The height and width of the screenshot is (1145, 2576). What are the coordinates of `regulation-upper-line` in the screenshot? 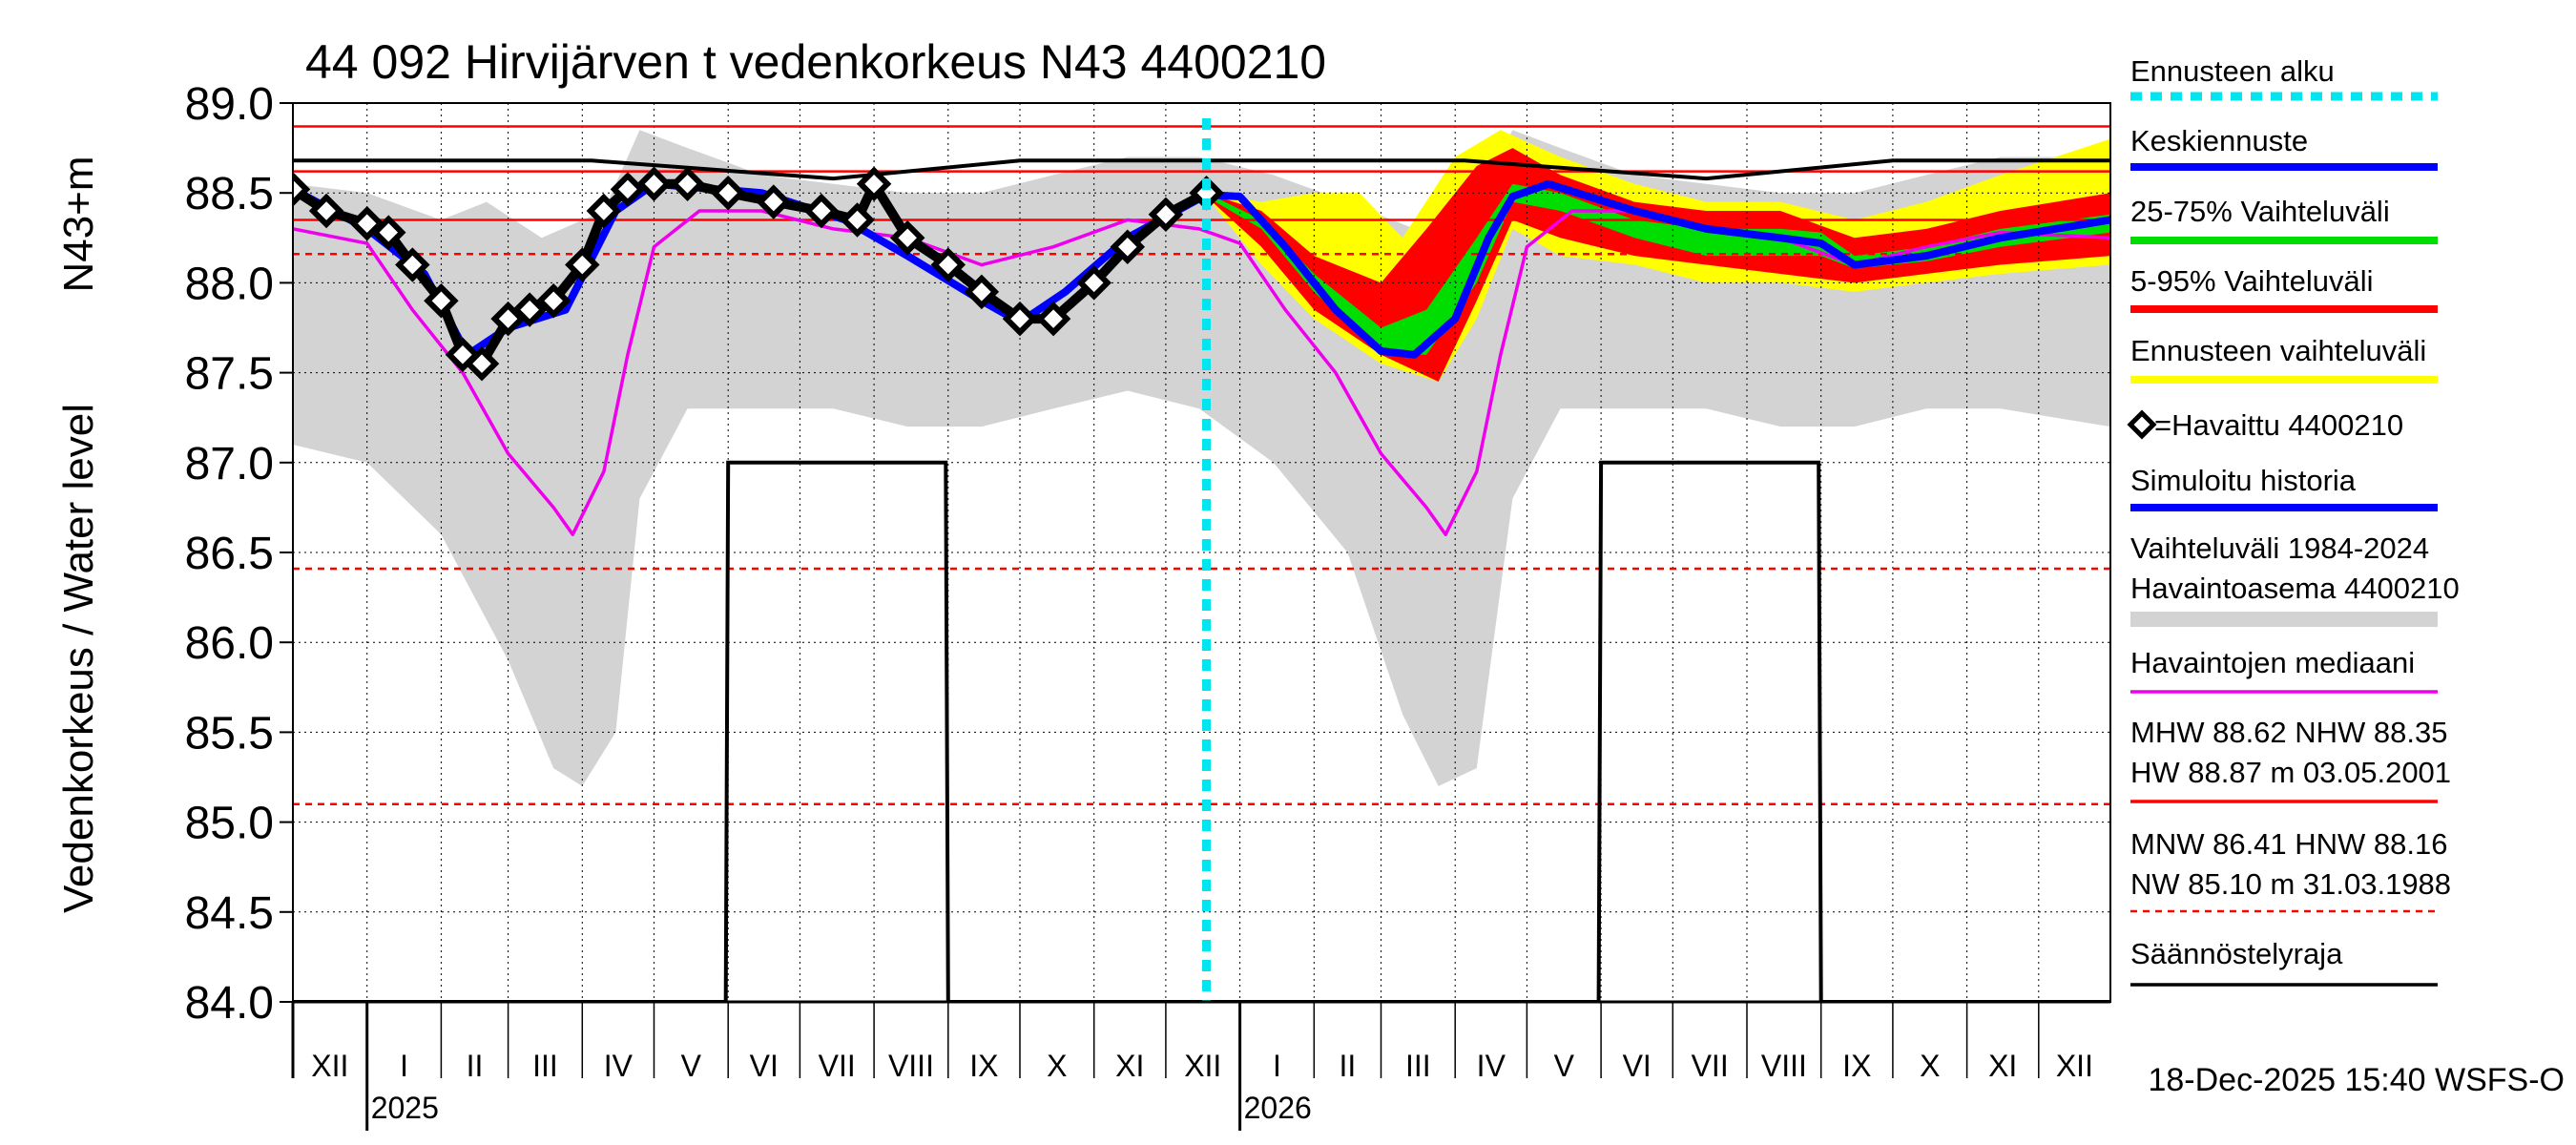 It's located at (1201, 169).